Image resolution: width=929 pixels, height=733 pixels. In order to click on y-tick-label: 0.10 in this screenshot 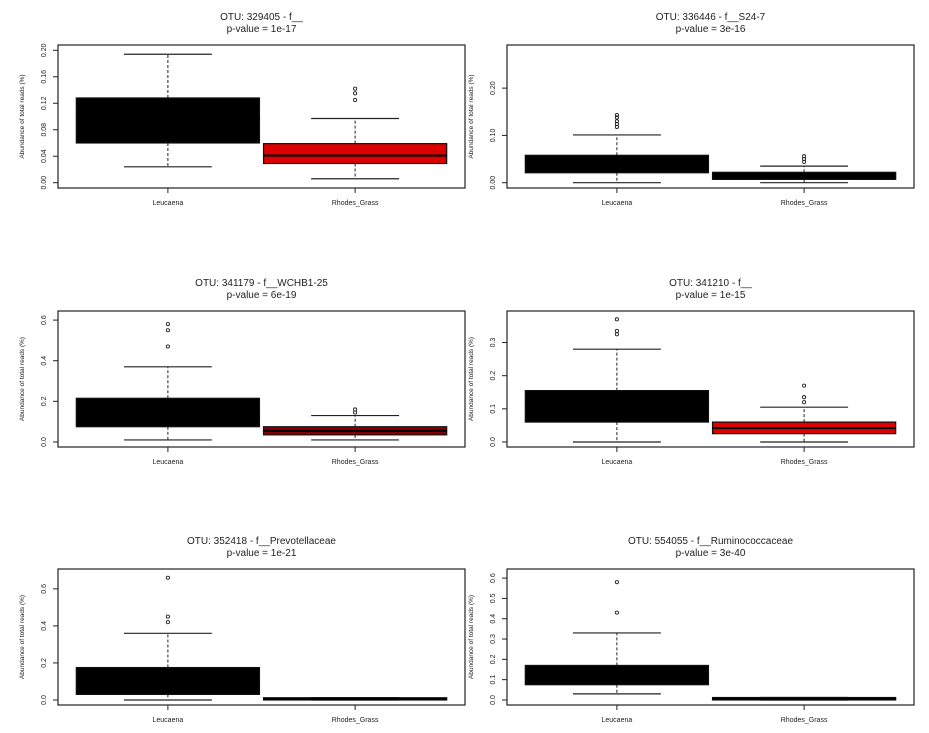, I will do `click(493, 135)`.